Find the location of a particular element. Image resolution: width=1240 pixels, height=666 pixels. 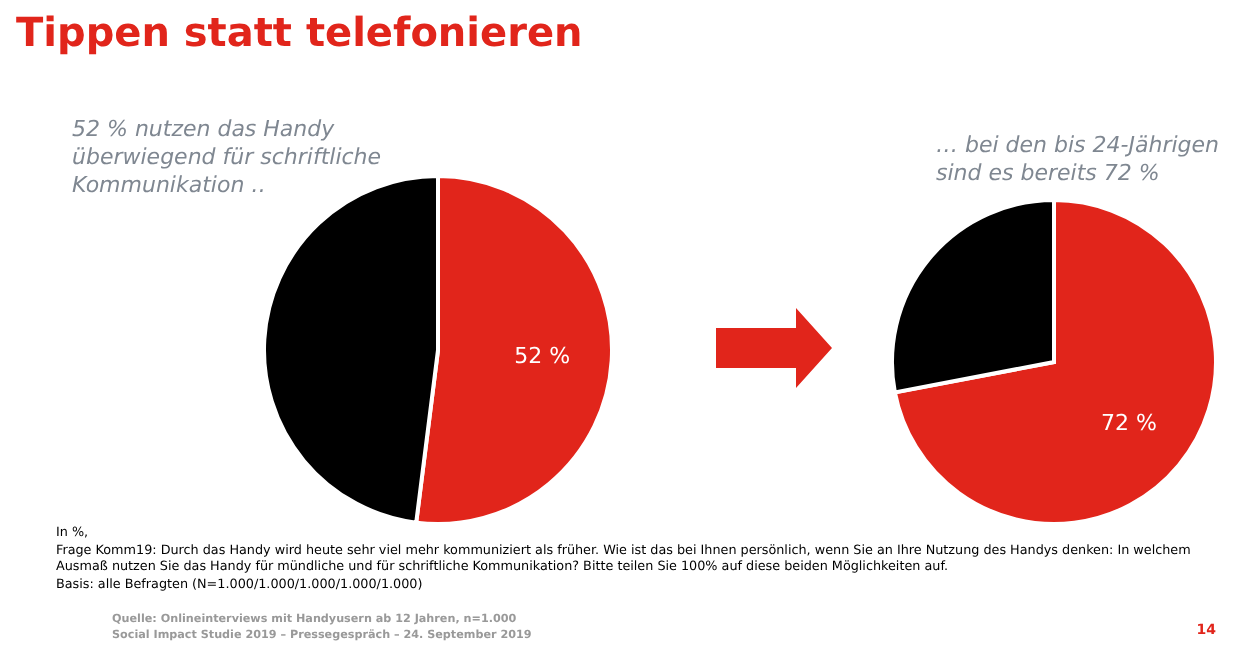

data-label: 72 % is located at coordinates (1128, 422).